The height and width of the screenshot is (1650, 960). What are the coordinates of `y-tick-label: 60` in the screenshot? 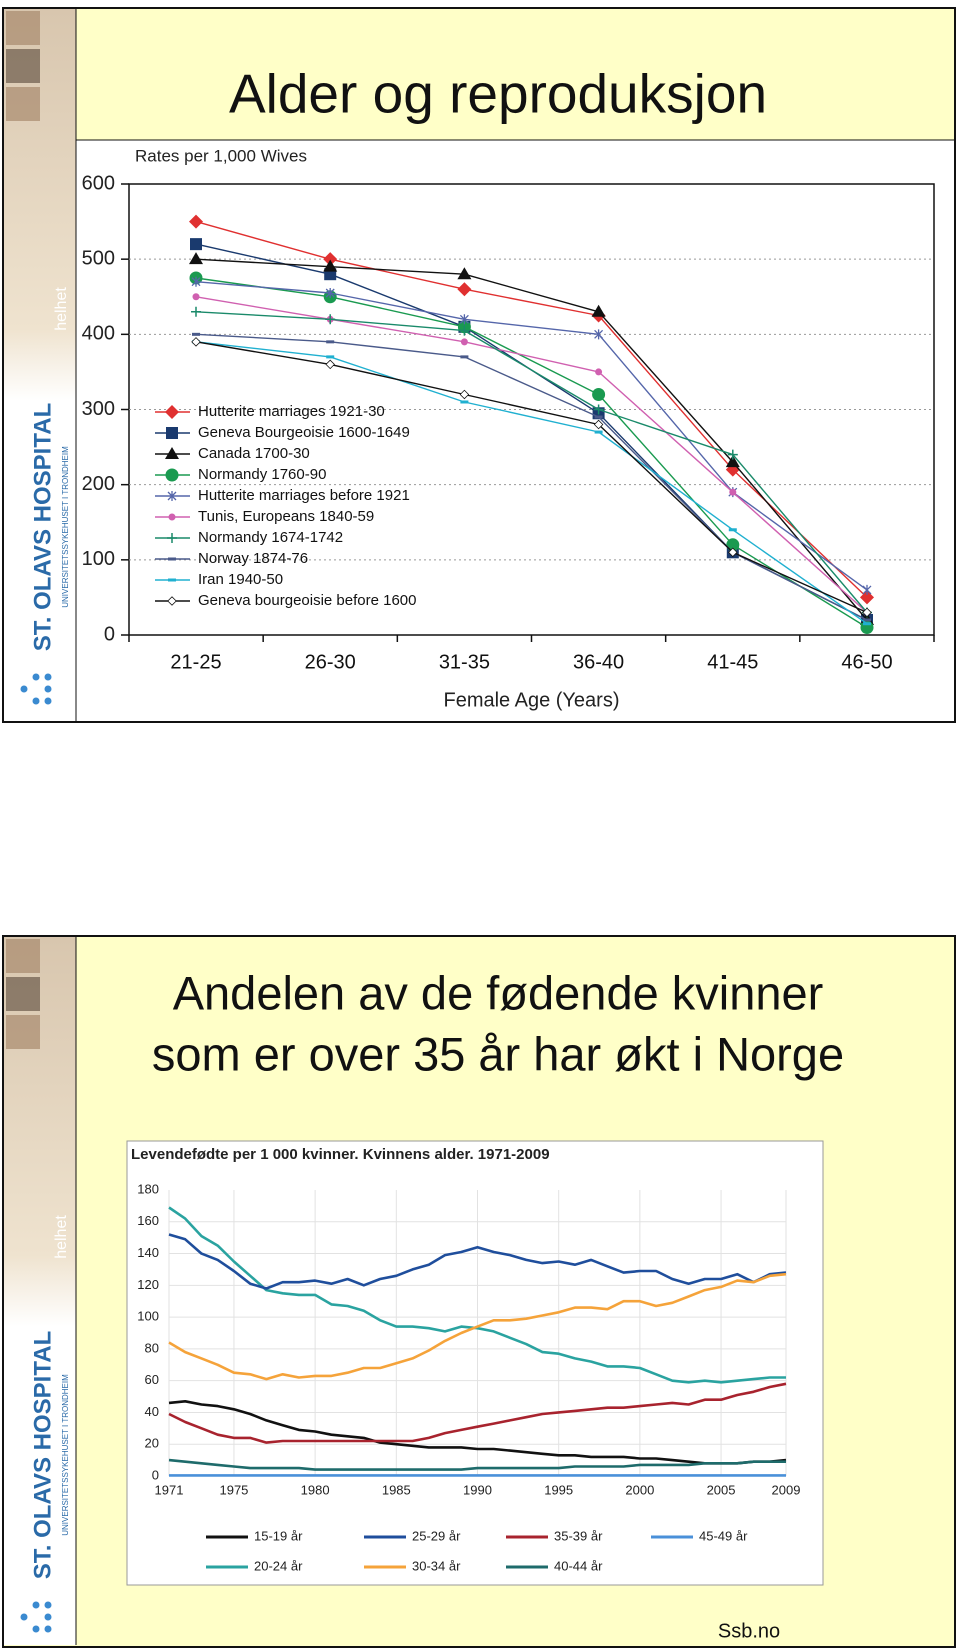 It's located at (152, 1379).